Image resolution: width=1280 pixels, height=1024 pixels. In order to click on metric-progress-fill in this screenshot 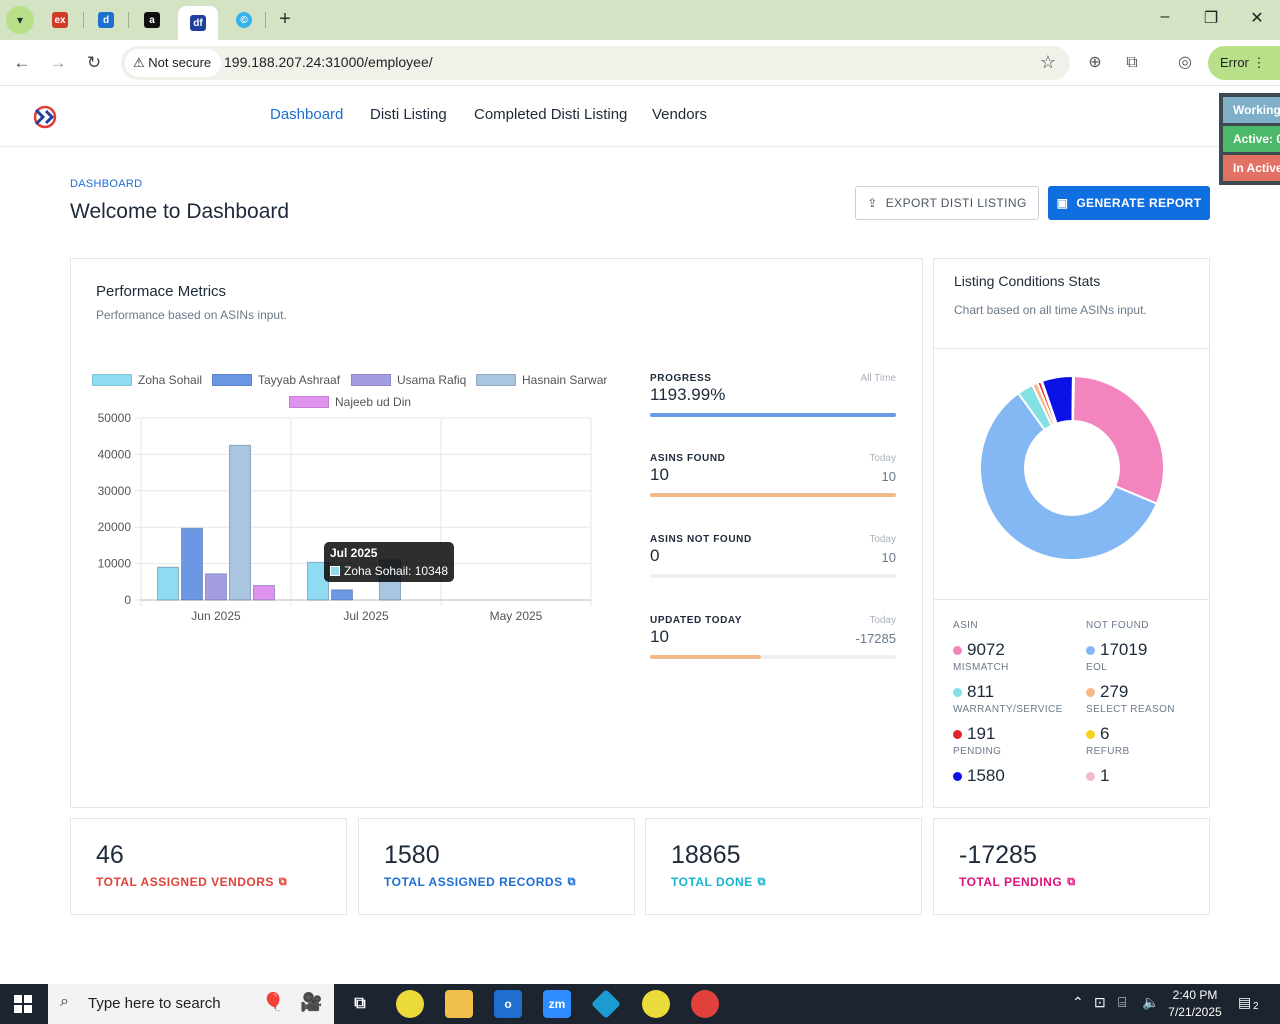, I will do `click(773, 495)`.